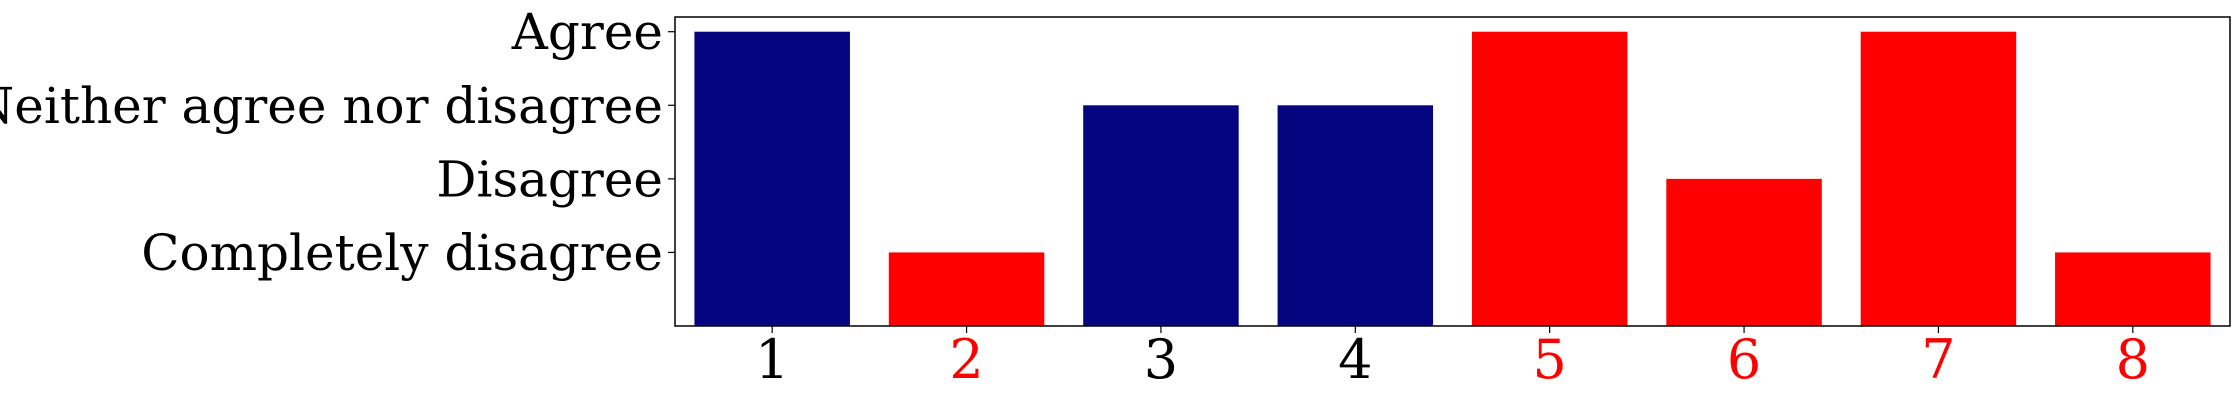 This screenshot has height=400, width=2233. Describe the element at coordinates (402, 253) in the screenshot. I see `y-tick-label: Completely disagree` at that location.